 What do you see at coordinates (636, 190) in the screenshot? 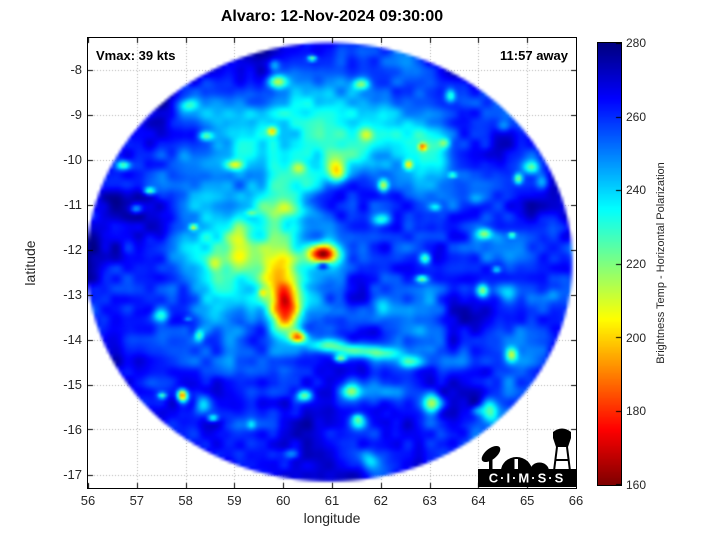
I see `colorbar-tick-label: 240` at bounding box center [636, 190].